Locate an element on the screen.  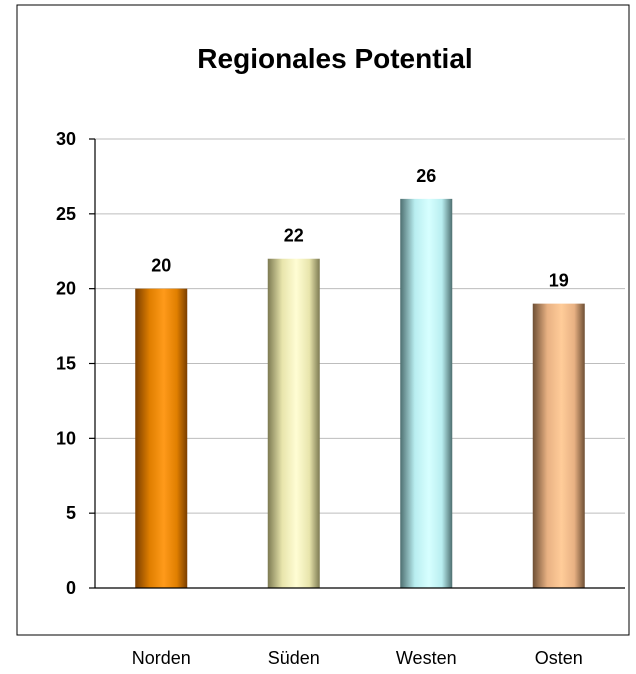
bar-westen is located at coordinates (426, 393).